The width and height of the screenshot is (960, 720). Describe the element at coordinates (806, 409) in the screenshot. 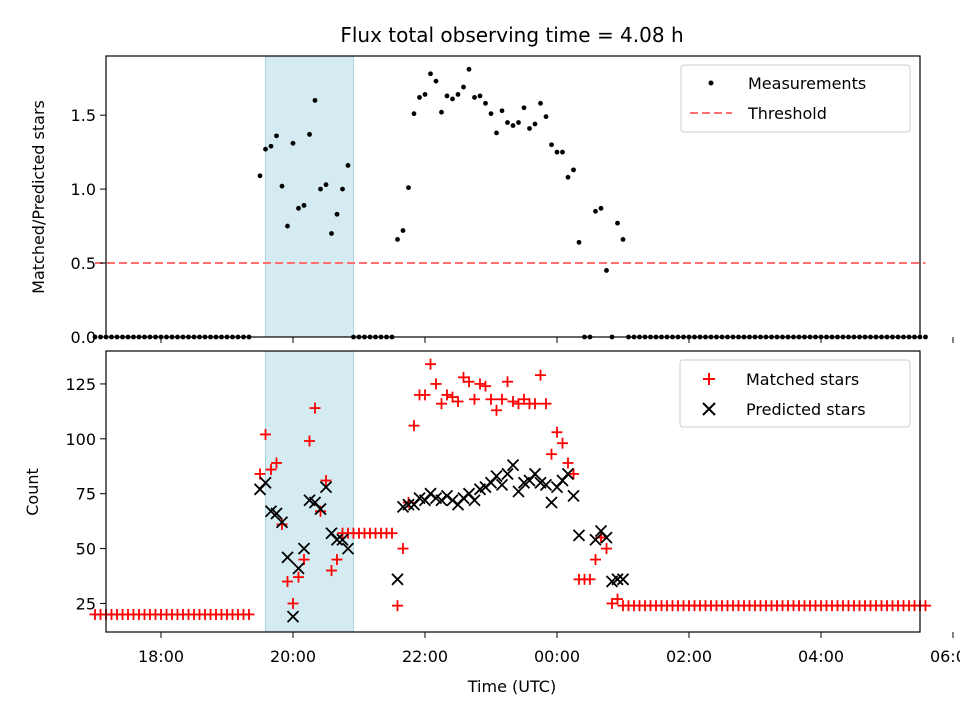

I see `legend-predicted-label: Predicted stars` at that location.